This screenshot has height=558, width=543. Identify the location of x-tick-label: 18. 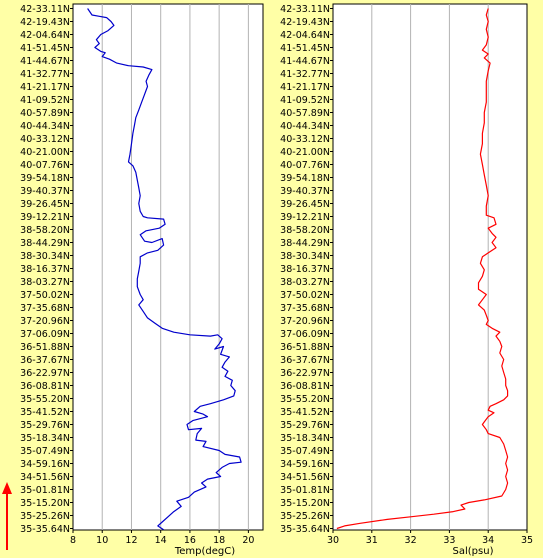
(219, 540).